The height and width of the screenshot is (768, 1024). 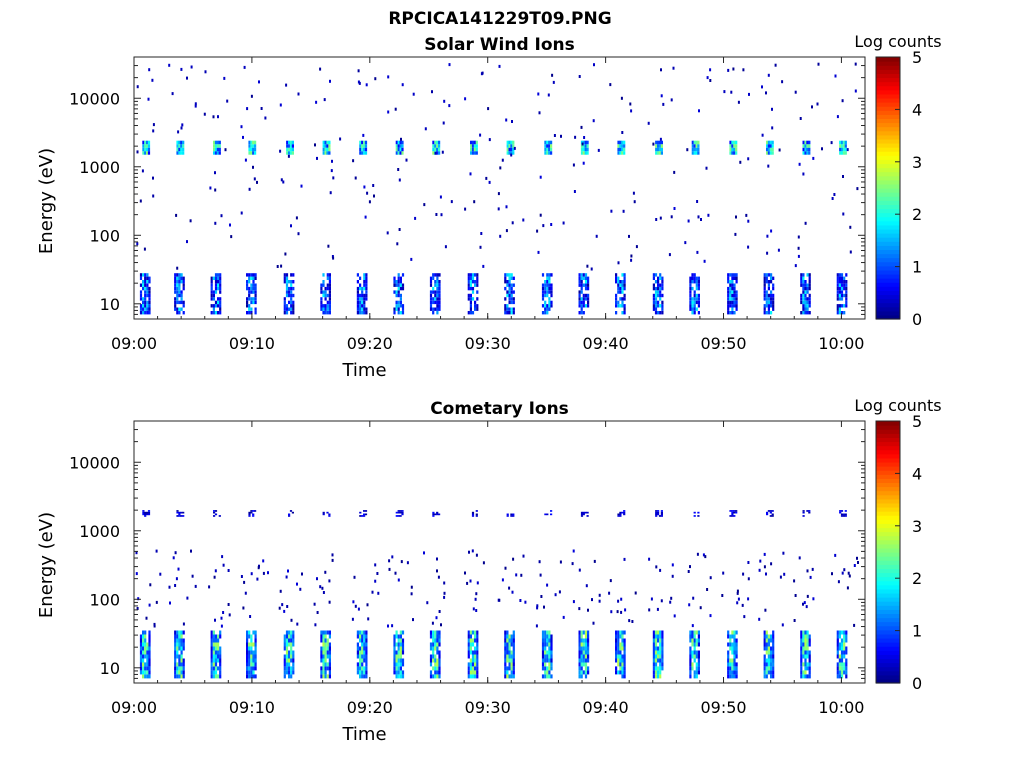 What do you see at coordinates (110, 668) in the screenshot?
I see `y-tick-label: 10` at bounding box center [110, 668].